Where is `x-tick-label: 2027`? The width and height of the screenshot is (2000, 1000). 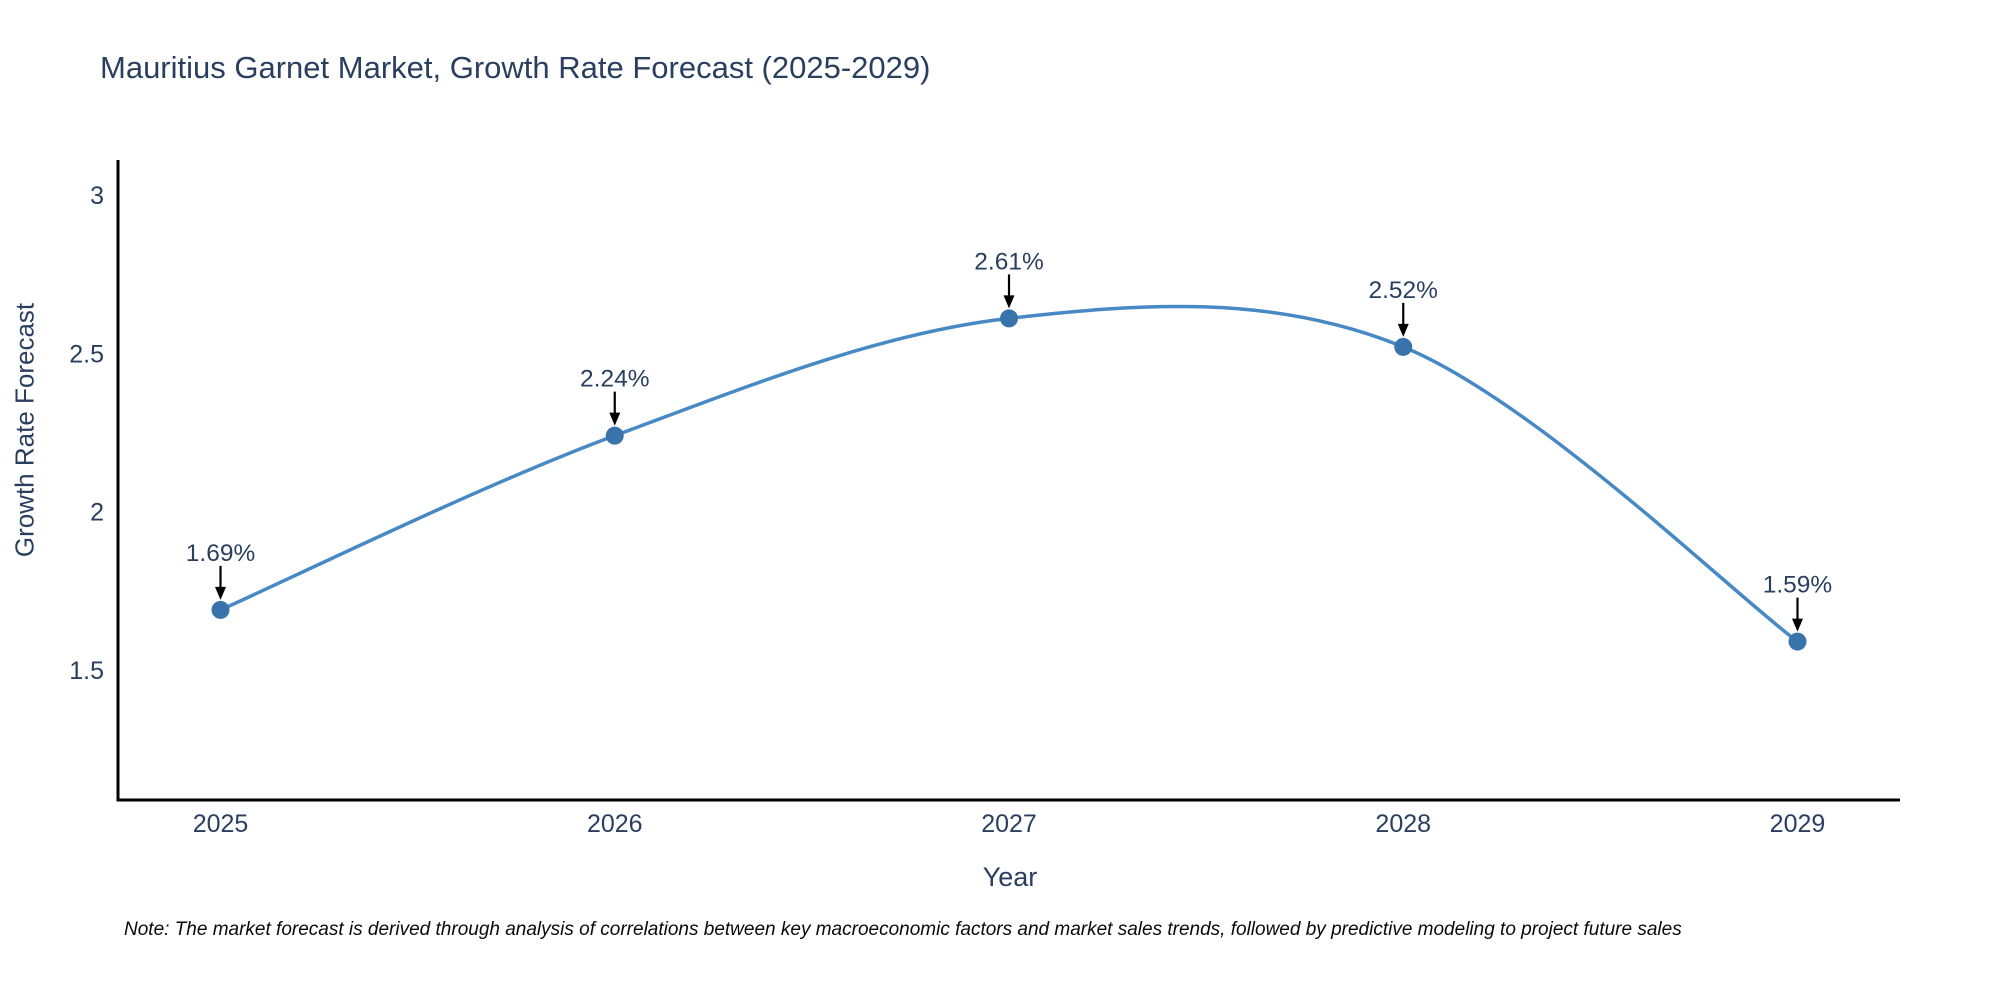
x-tick-label: 2027 is located at coordinates (1009, 824).